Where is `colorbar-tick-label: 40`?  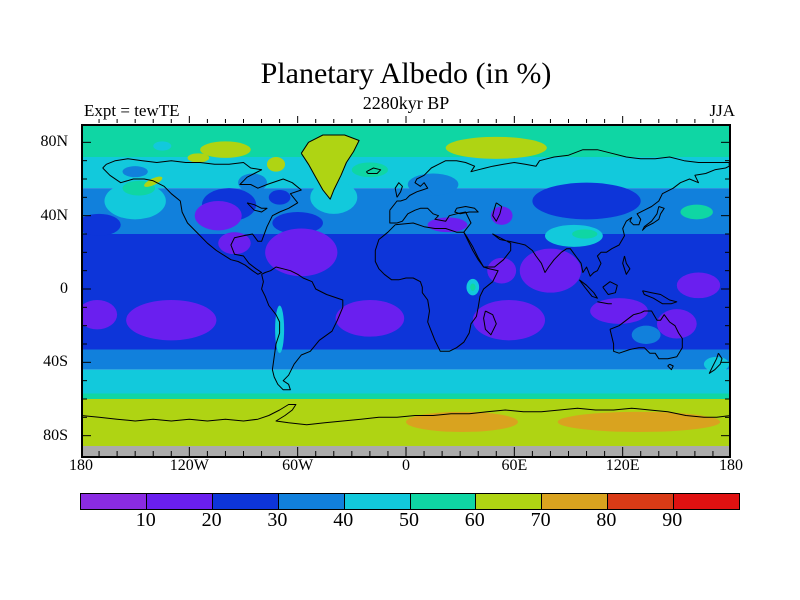
colorbar-tick-label: 40 is located at coordinates (343, 520).